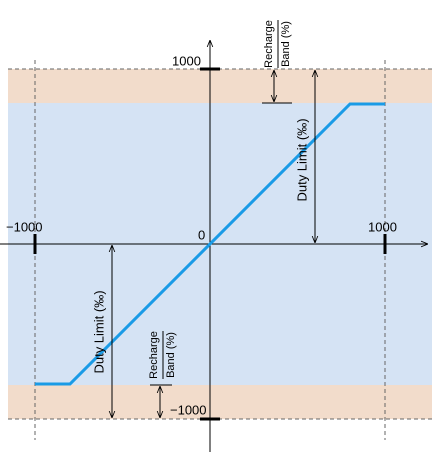  What do you see at coordinates (220, 86) in the screenshot?
I see `recharge-band-top` at bounding box center [220, 86].